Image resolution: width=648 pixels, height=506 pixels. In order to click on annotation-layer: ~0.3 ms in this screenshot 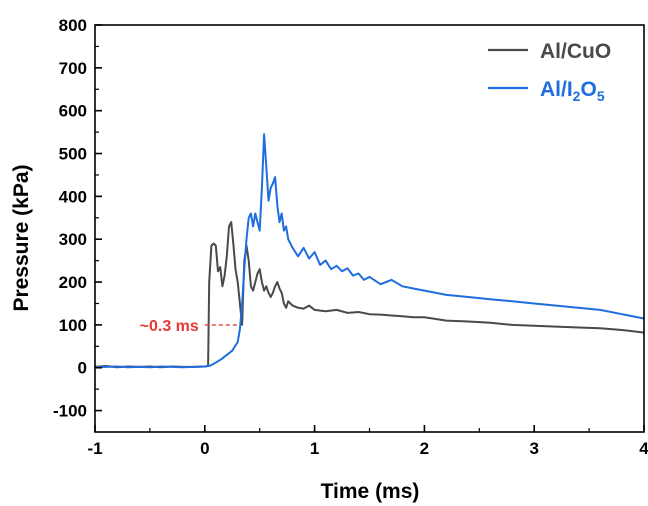, I will do `click(189, 326)`.